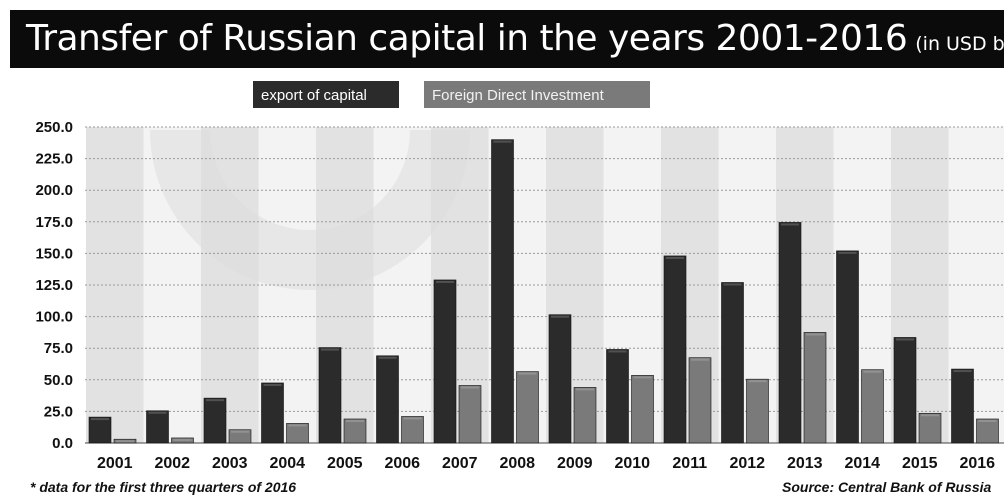  Describe the element at coordinates (517, 463) in the screenshot. I see `x-tick-label: 2008` at that location.